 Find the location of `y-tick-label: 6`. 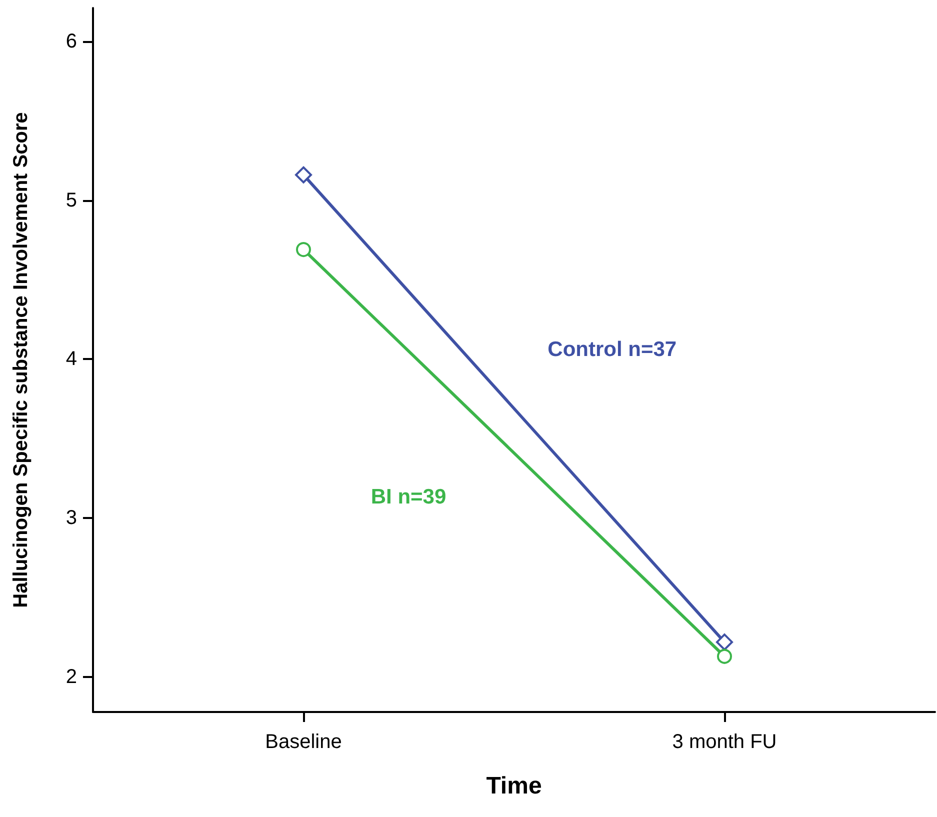

y-tick-label: 6 is located at coordinates (71, 41).